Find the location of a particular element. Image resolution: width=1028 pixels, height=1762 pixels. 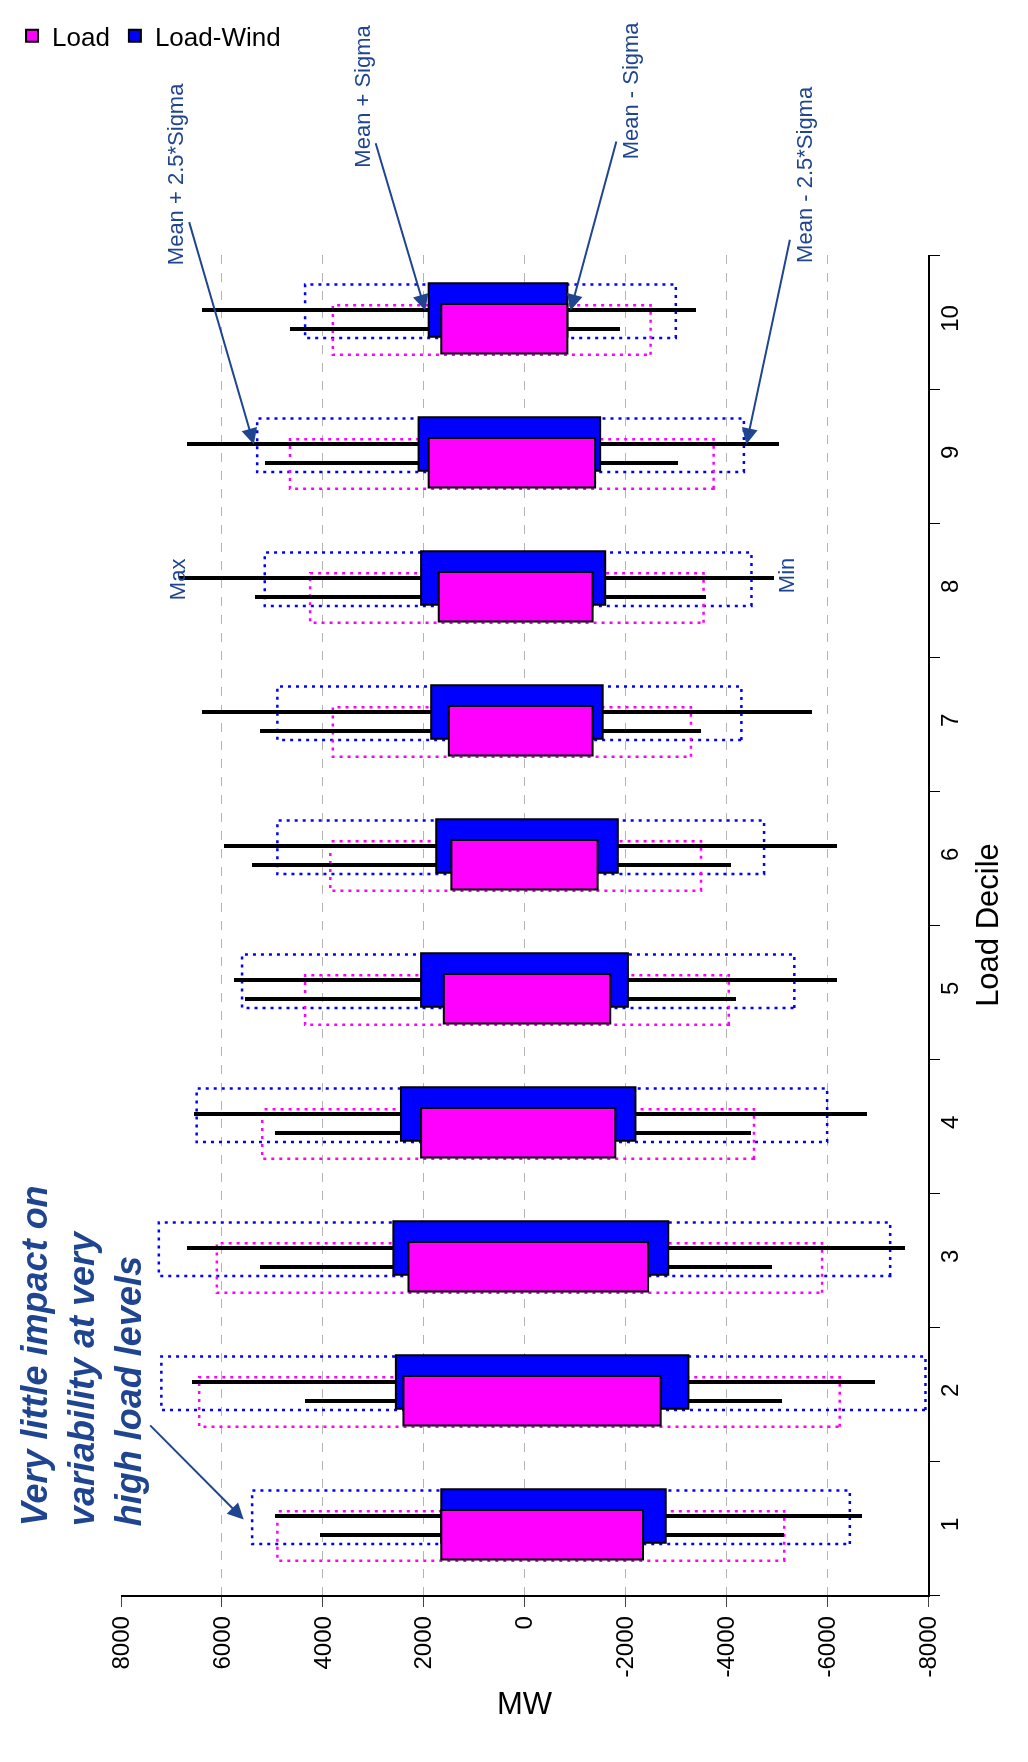

y-tick-label: 8 is located at coordinates (950, 586).